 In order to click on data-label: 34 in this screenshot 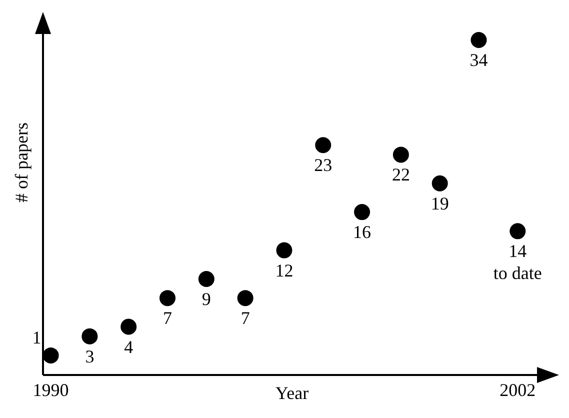, I will do `click(479, 60)`.